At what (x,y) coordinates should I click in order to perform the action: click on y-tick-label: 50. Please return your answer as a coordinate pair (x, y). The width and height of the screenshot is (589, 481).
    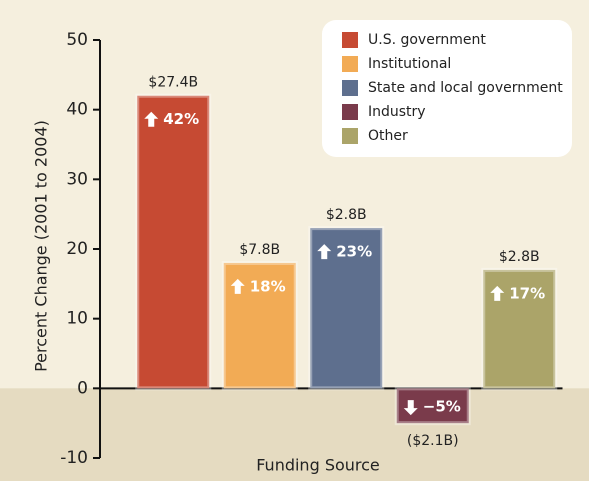
    Looking at the image, I should click on (77, 40).